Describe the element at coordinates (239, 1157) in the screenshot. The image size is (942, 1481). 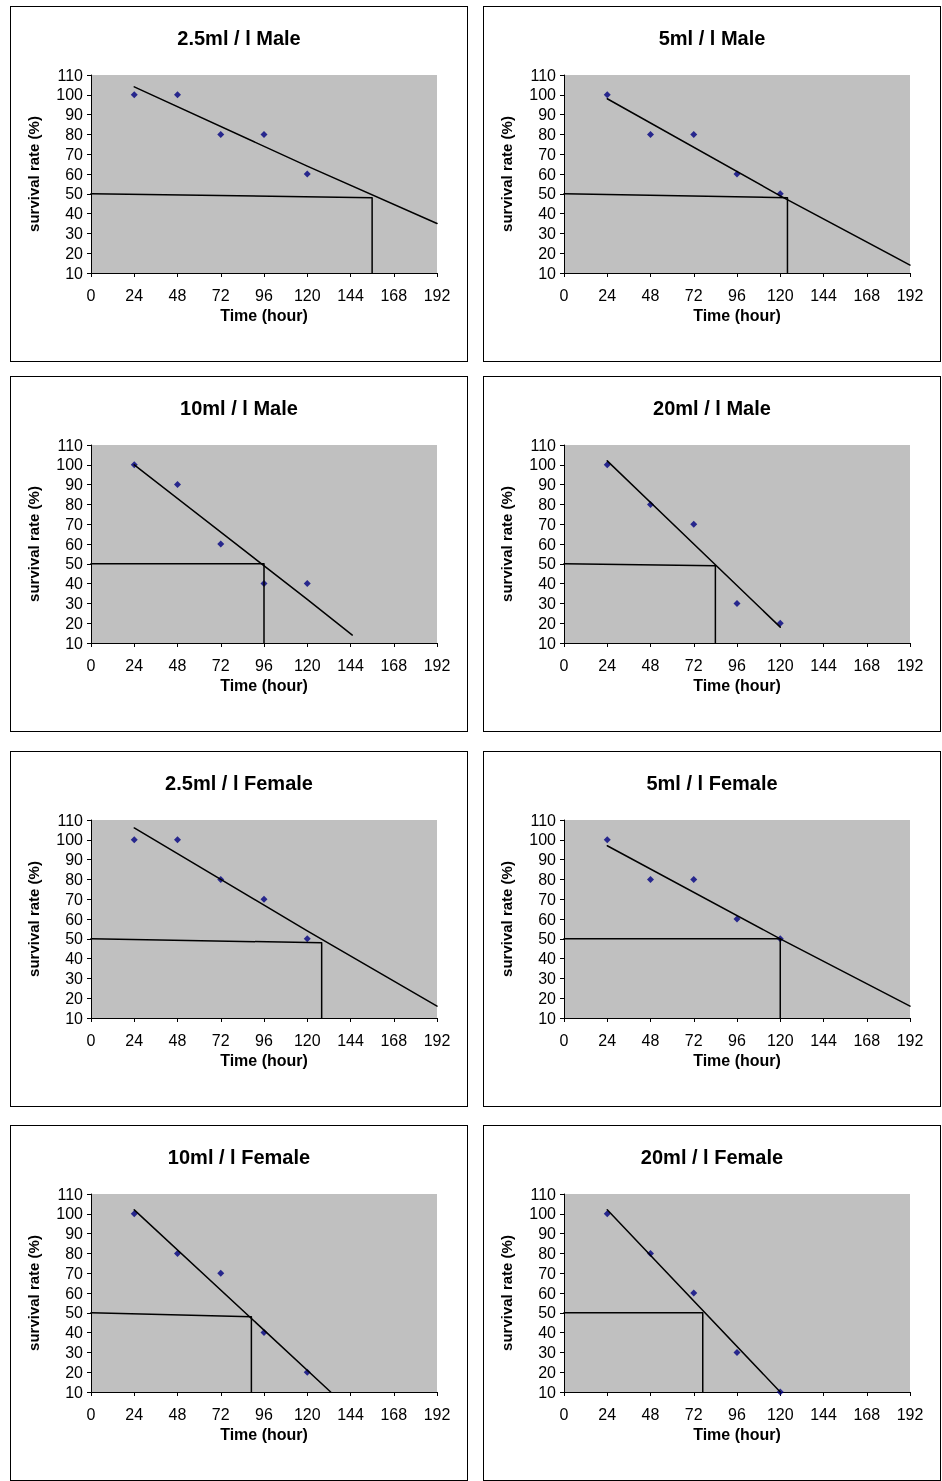
I see `chart-title: 10ml / l Female` at that location.